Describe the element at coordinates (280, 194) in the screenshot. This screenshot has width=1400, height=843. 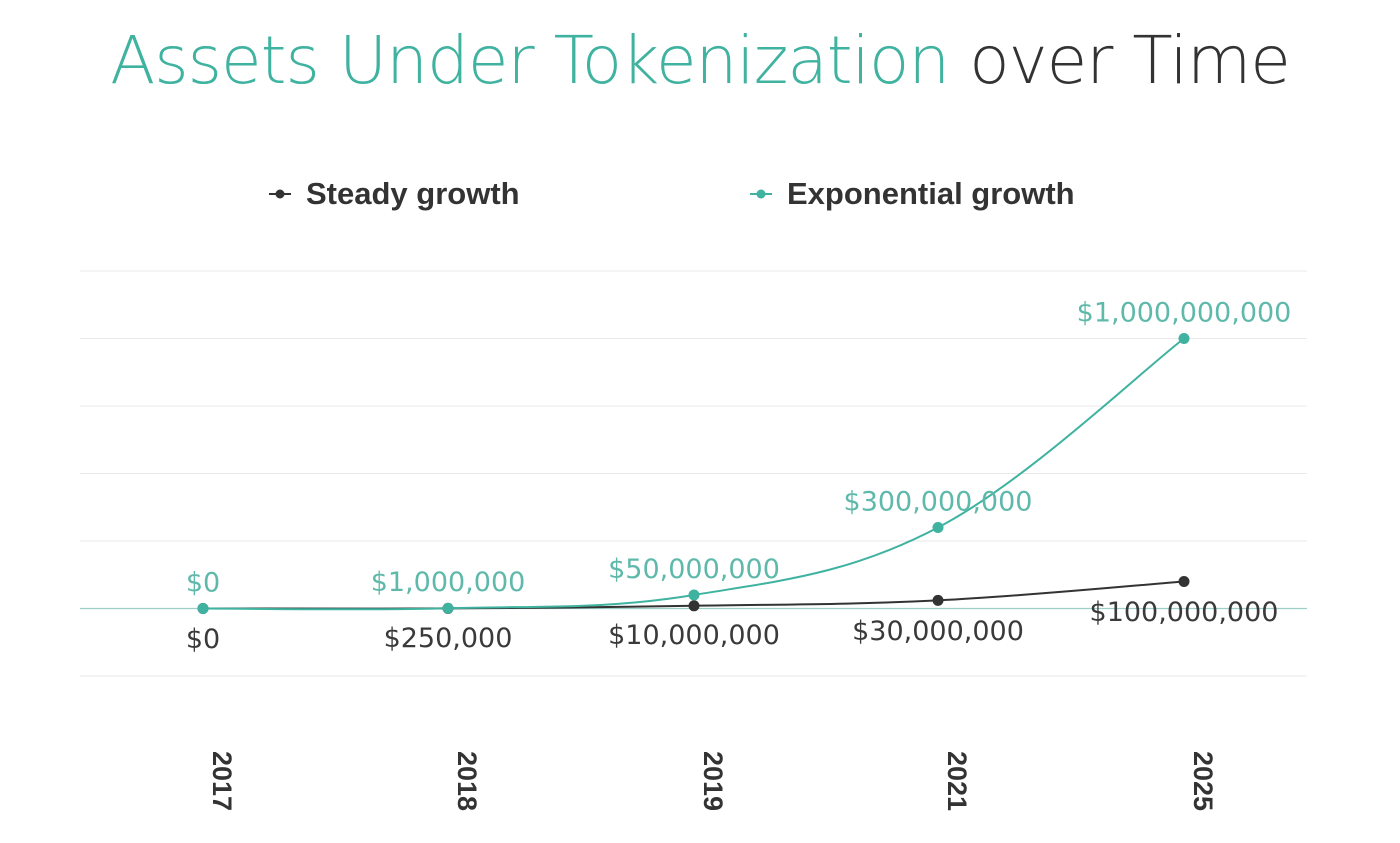
I see `steady-growth-marker-icon` at that location.